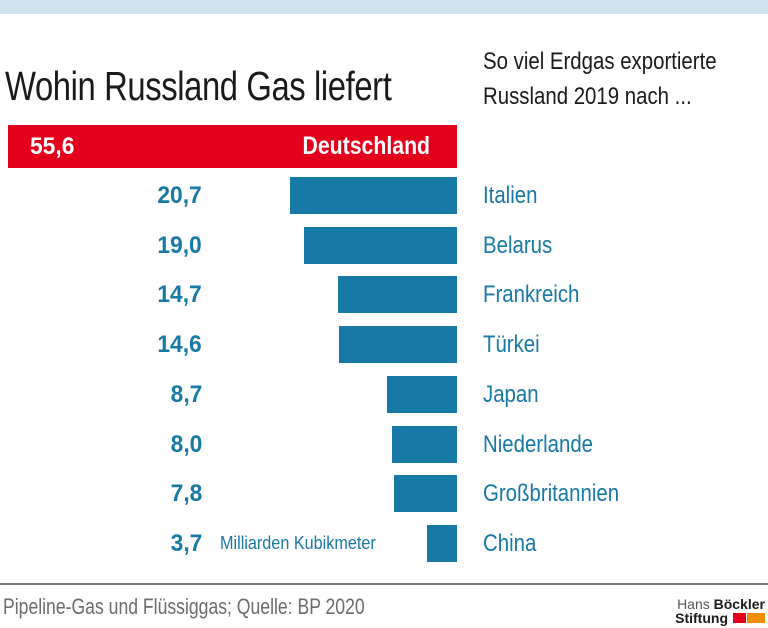 This screenshot has width=768, height=628. I want to click on bar-row-tuerkei: 14,6 Türkei, so click(384, 344).